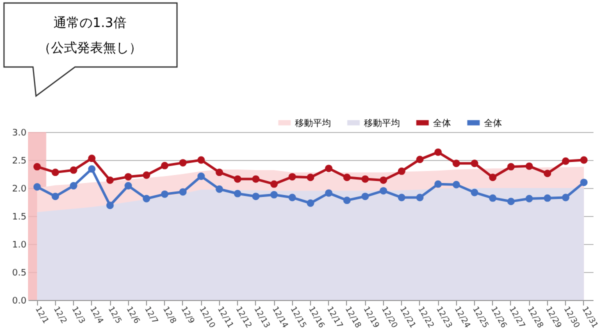 The image size is (602, 333). Describe the element at coordinates (19, 189) in the screenshot. I see `y-tick-label: 2.0` at that location.